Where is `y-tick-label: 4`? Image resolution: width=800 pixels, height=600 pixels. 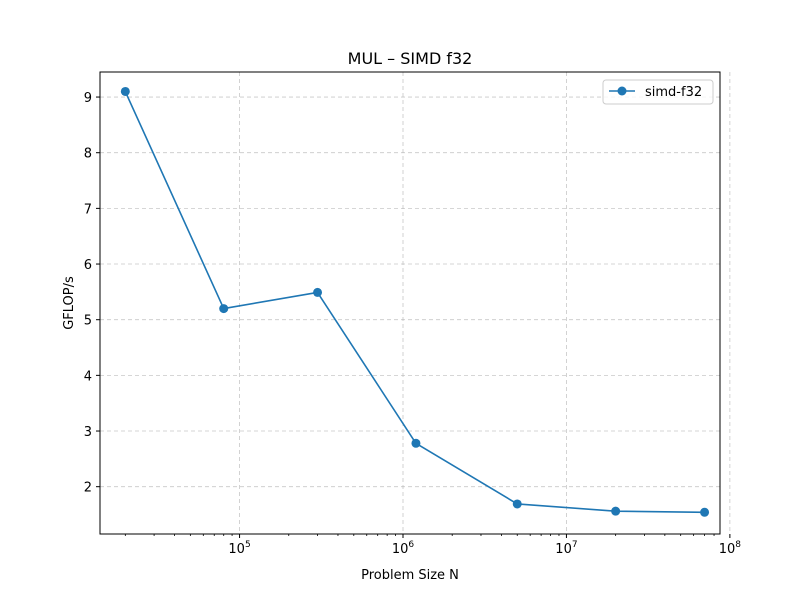 y-tick-label: 4 is located at coordinates (88, 376).